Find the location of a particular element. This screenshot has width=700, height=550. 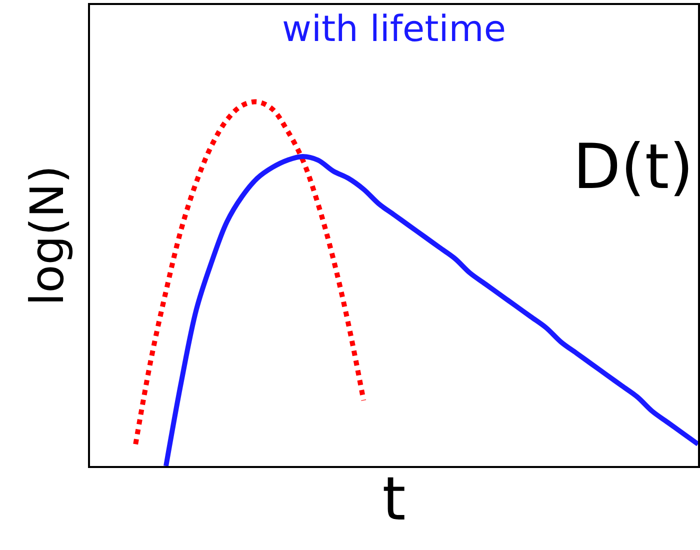

x-axis-title: t is located at coordinates (394, 499).